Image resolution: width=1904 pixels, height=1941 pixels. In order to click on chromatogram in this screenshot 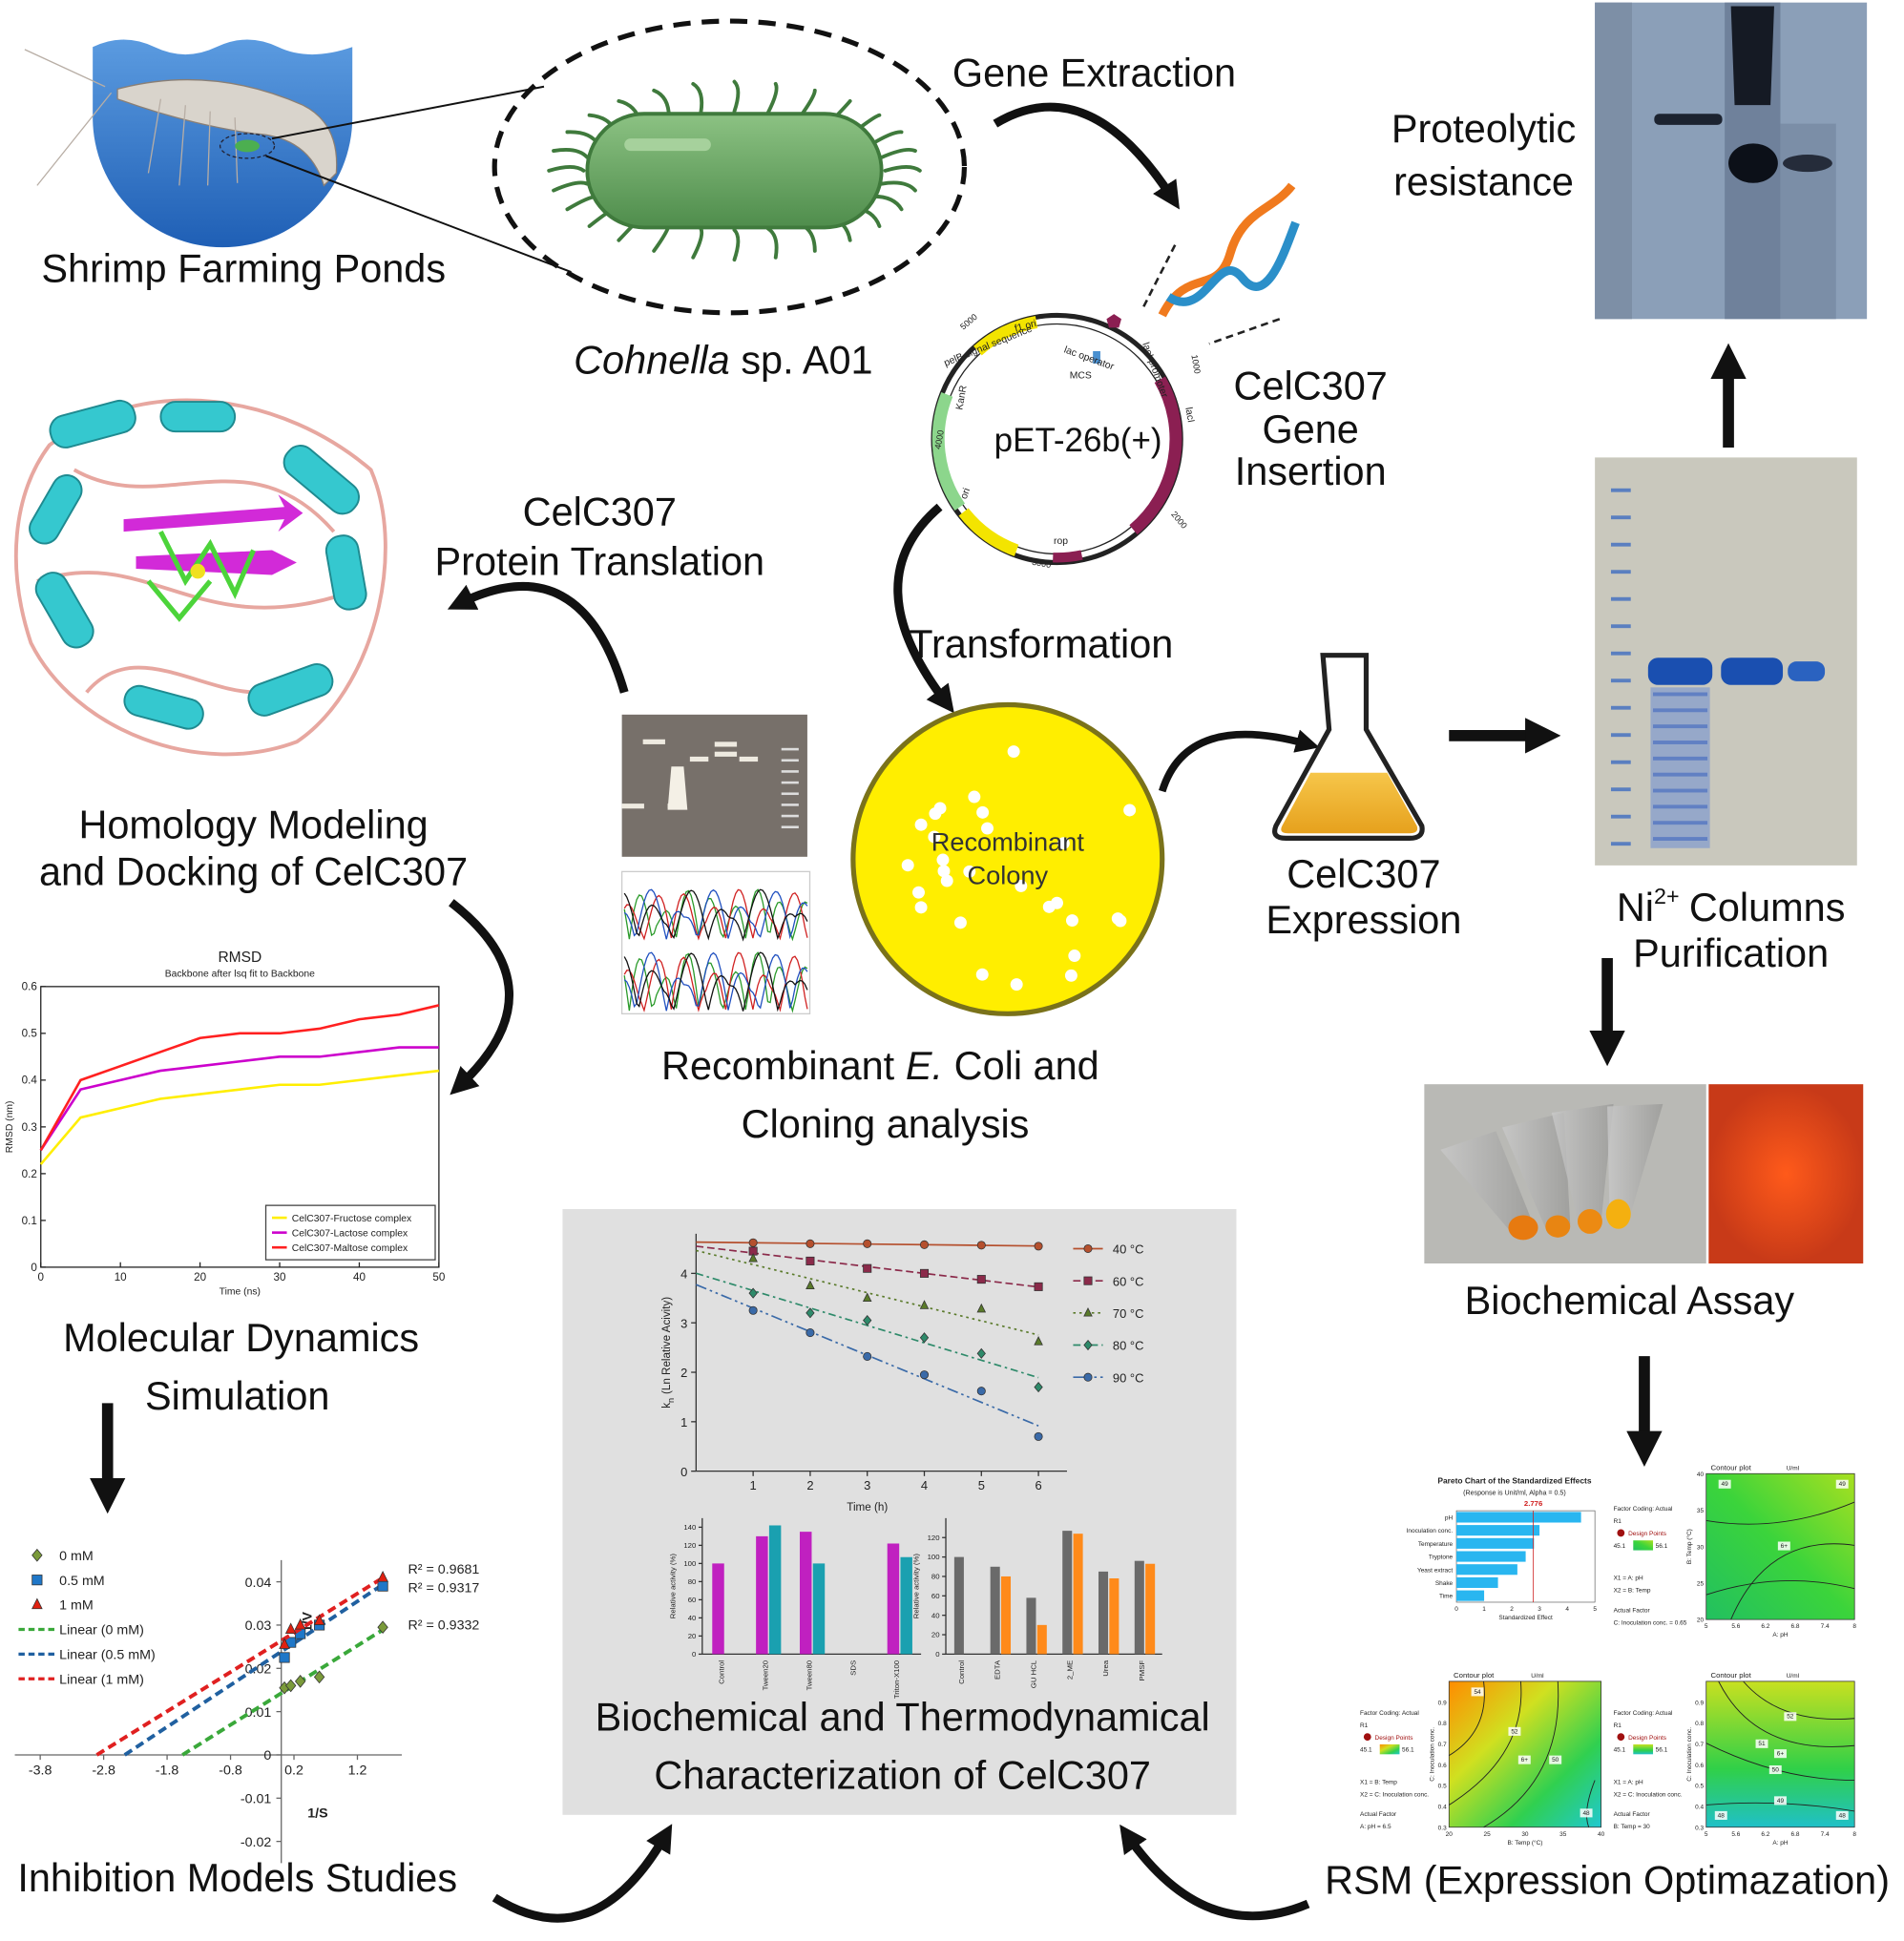, I will do `click(715, 942)`.